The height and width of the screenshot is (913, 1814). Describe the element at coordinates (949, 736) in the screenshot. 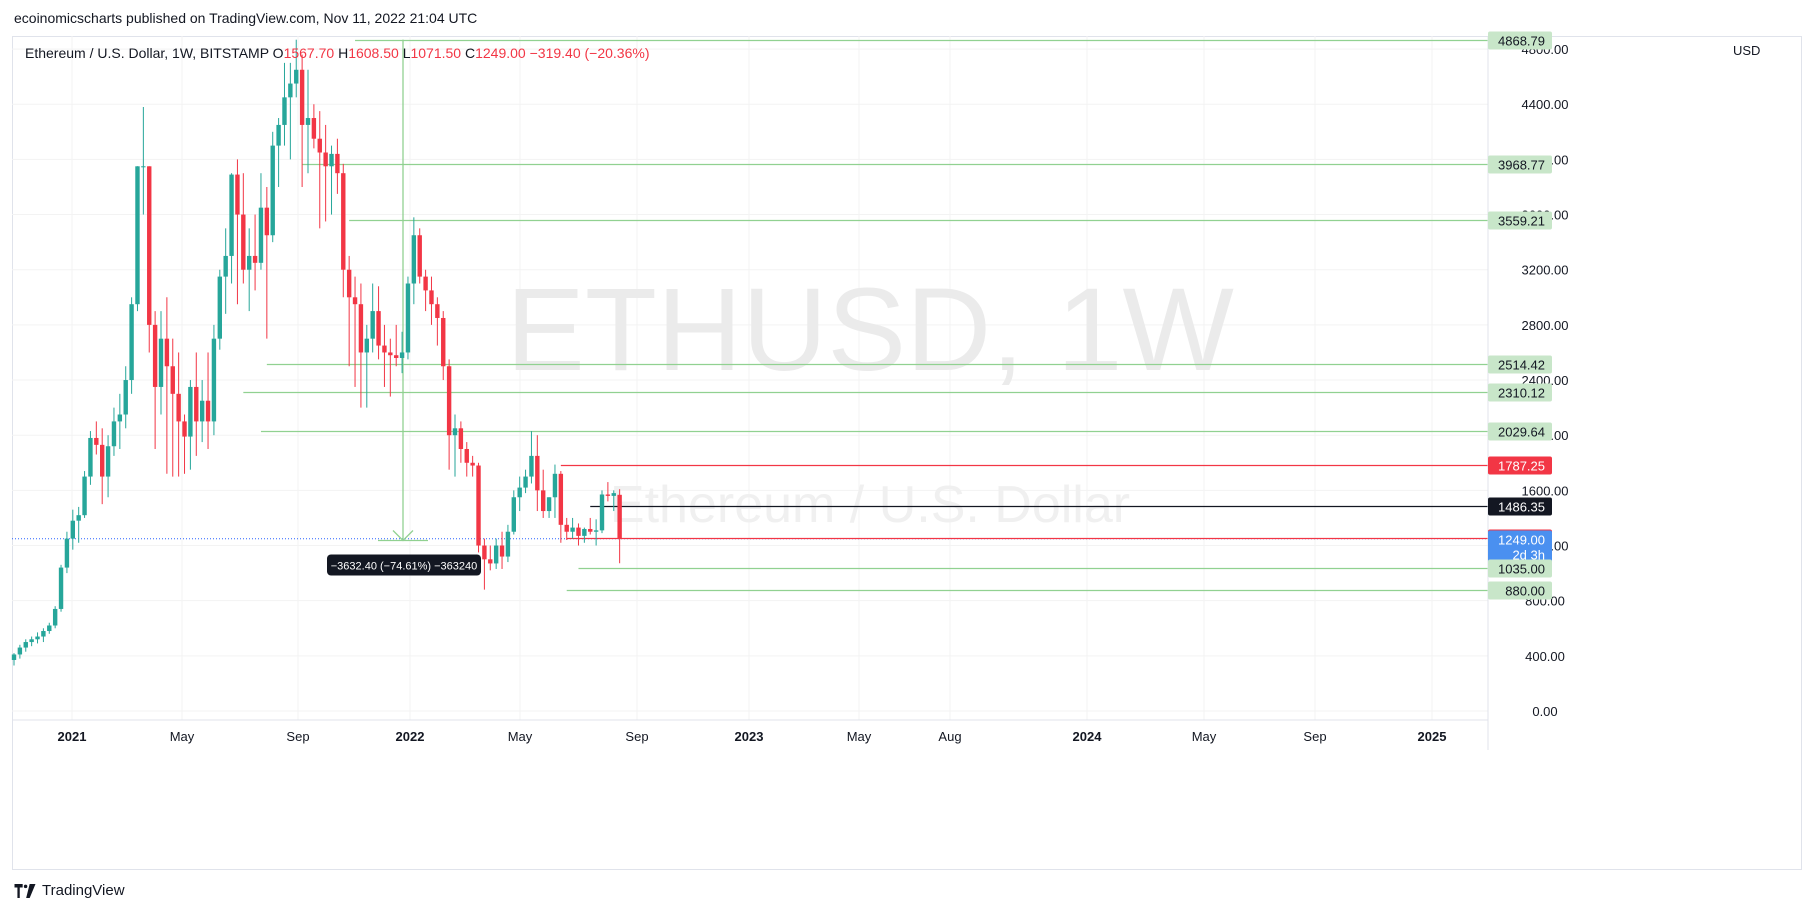

I see `x-tick-label: Aug` at that location.